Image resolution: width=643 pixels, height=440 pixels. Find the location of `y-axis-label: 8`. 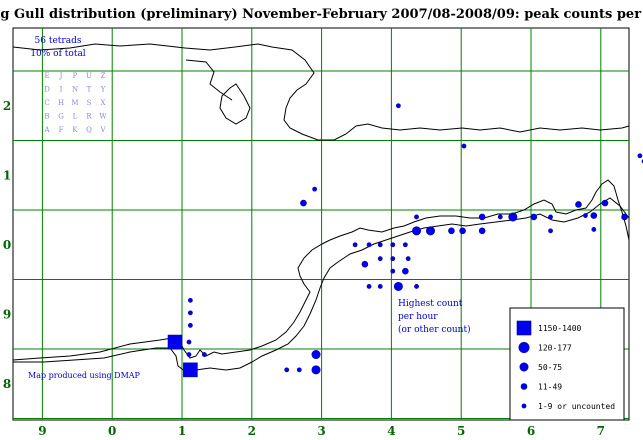

y-axis-label: 8 is located at coordinates (7, 384).